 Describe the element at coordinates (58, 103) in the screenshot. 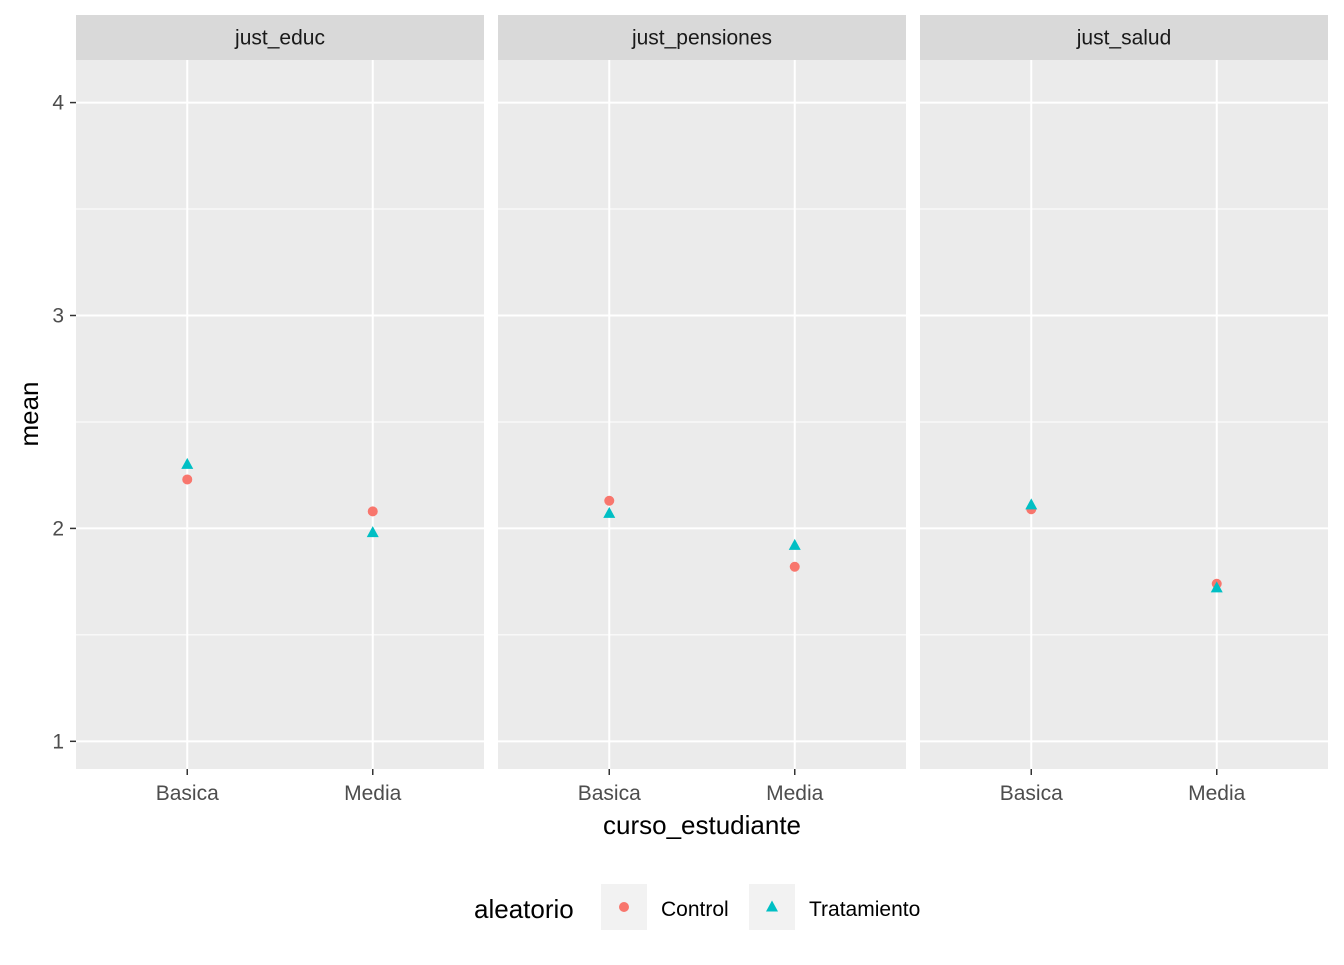

I see `y-tick-label: 4` at that location.